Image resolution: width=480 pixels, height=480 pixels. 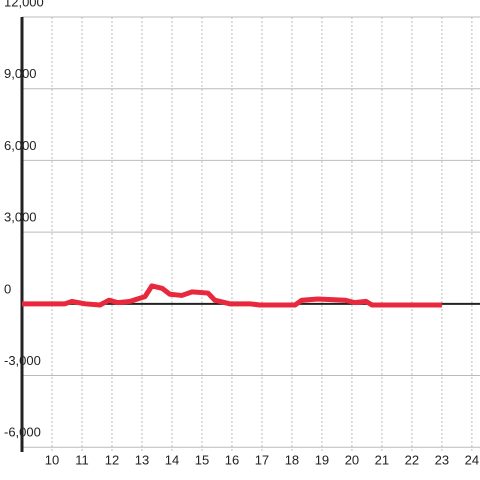 I want to click on data-line, so click(x=232, y=295).